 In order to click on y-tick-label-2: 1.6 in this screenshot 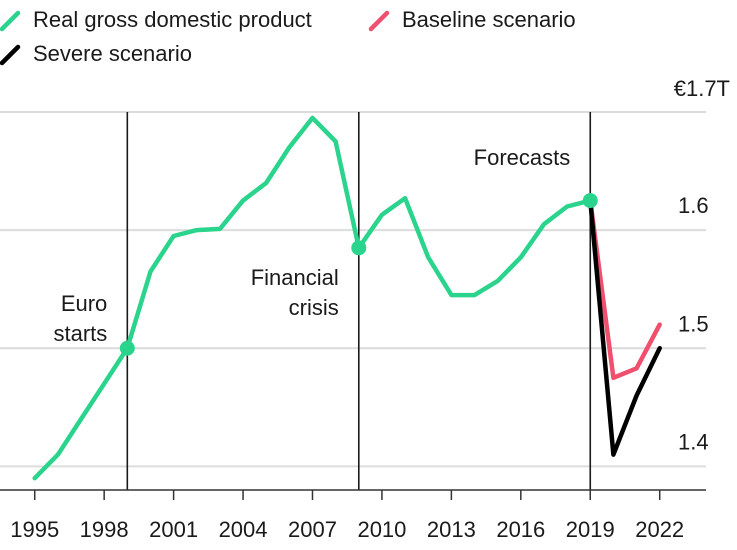, I will do `click(693, 205)`.